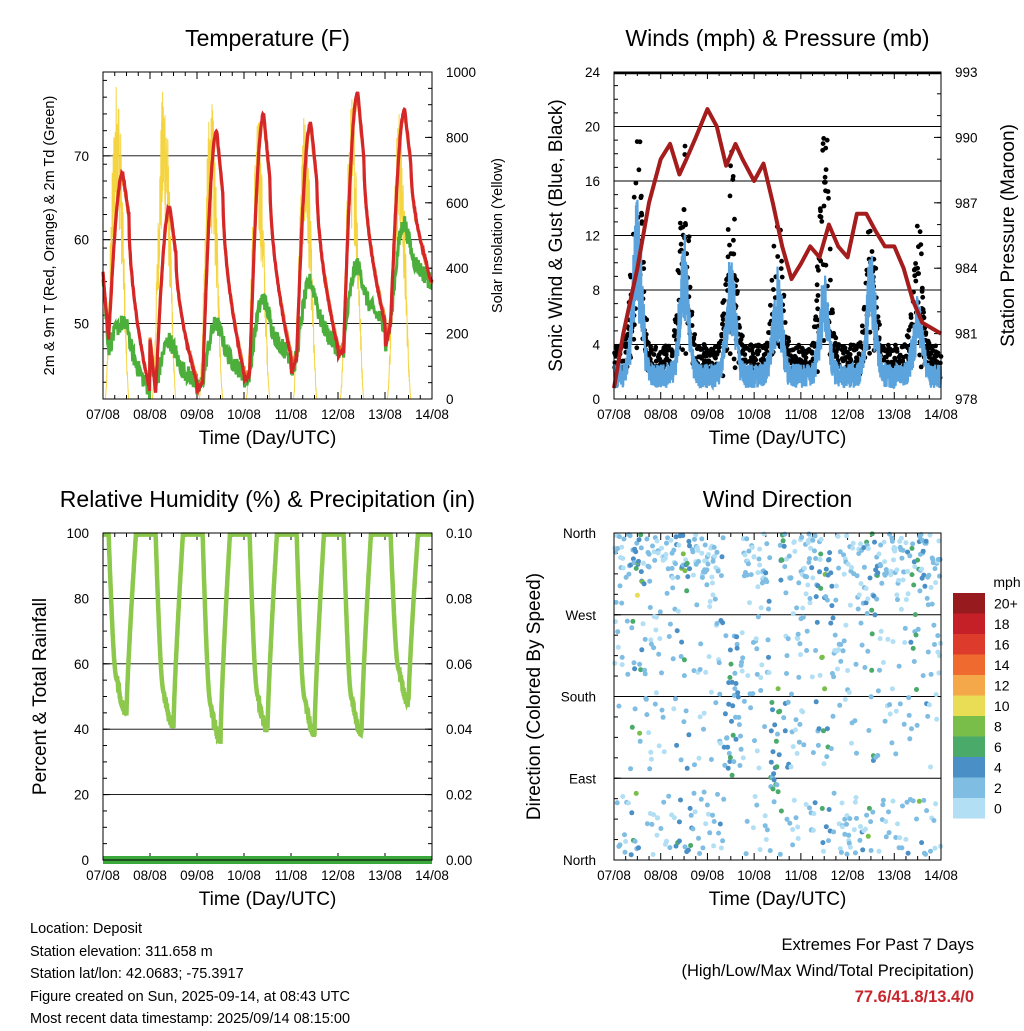 The height and width of the screenshot is (1031, 1024). I want to click on y2-tick-label: 0.00, so click(459, 860).